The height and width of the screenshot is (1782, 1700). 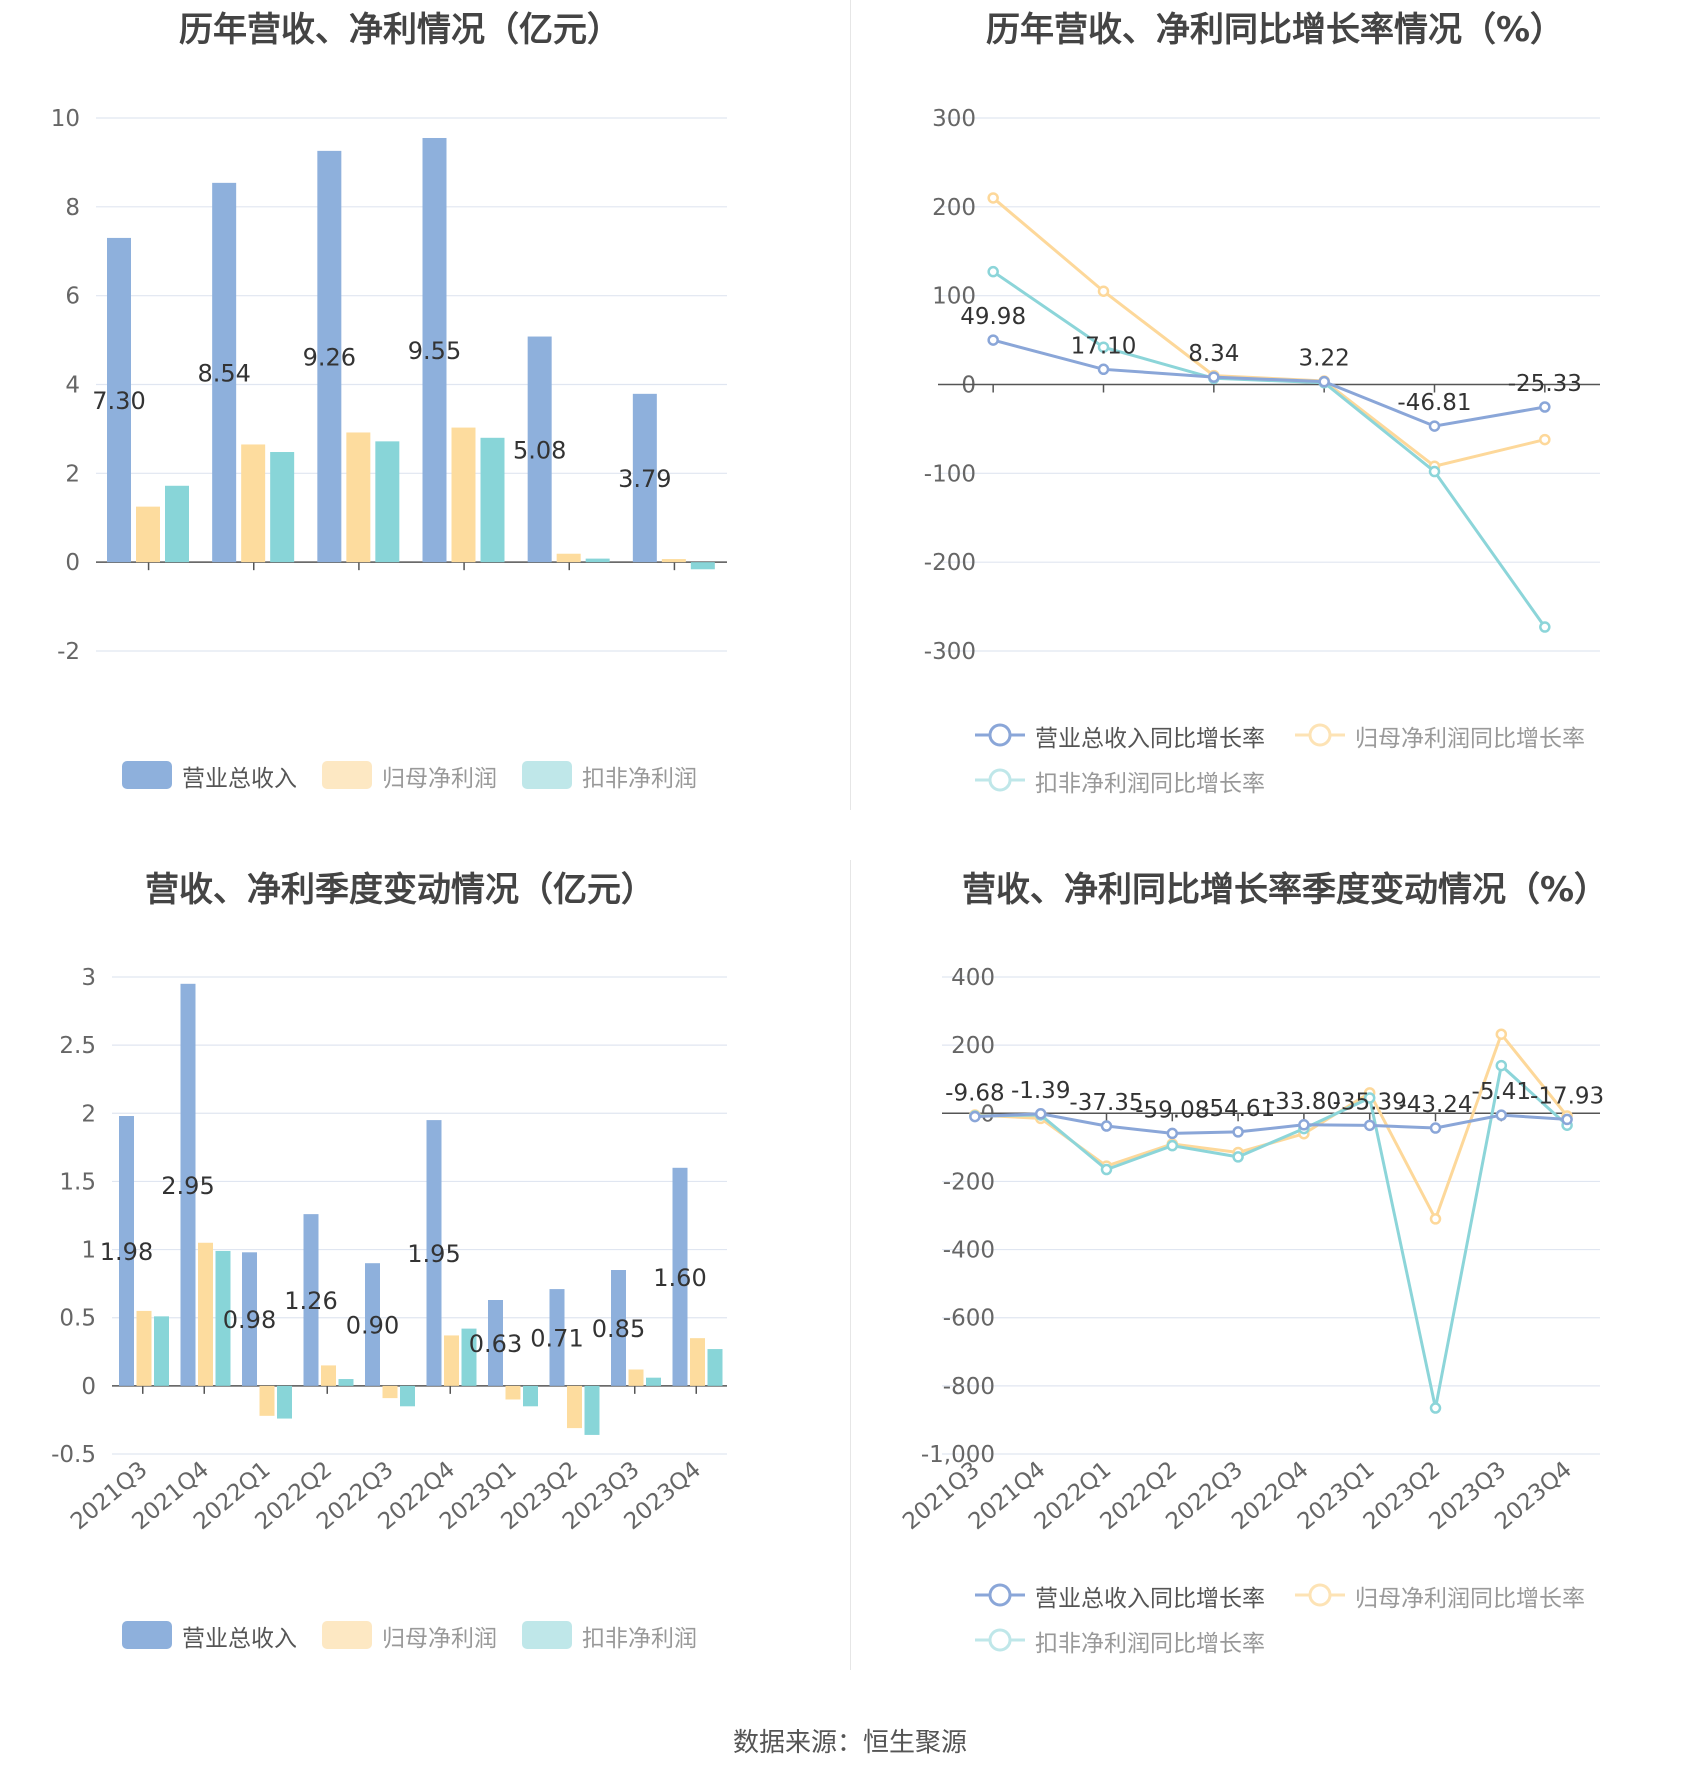 What do you see at coordinates (88, 1114) in the screenshot?
I see `y-tick-label: 2` at bounding box center [88, 1114].